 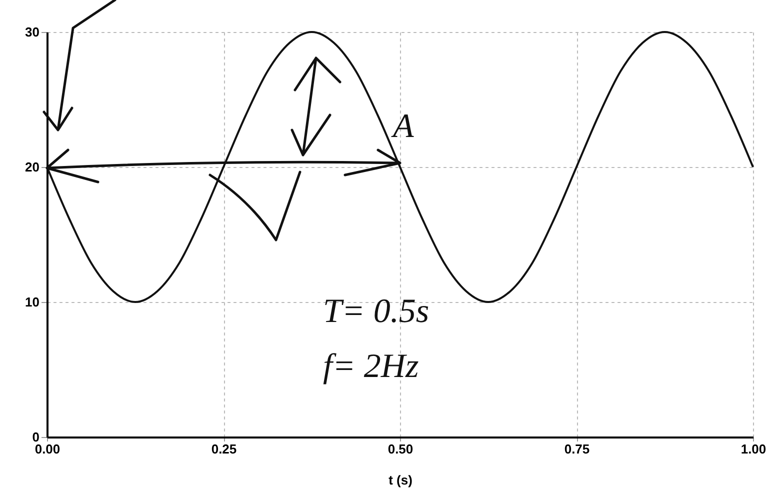 What do you see at coordinates (400, 480) in the screenshot?
I see `x-axis-title: t (s)` at bounding box center [400, 480].